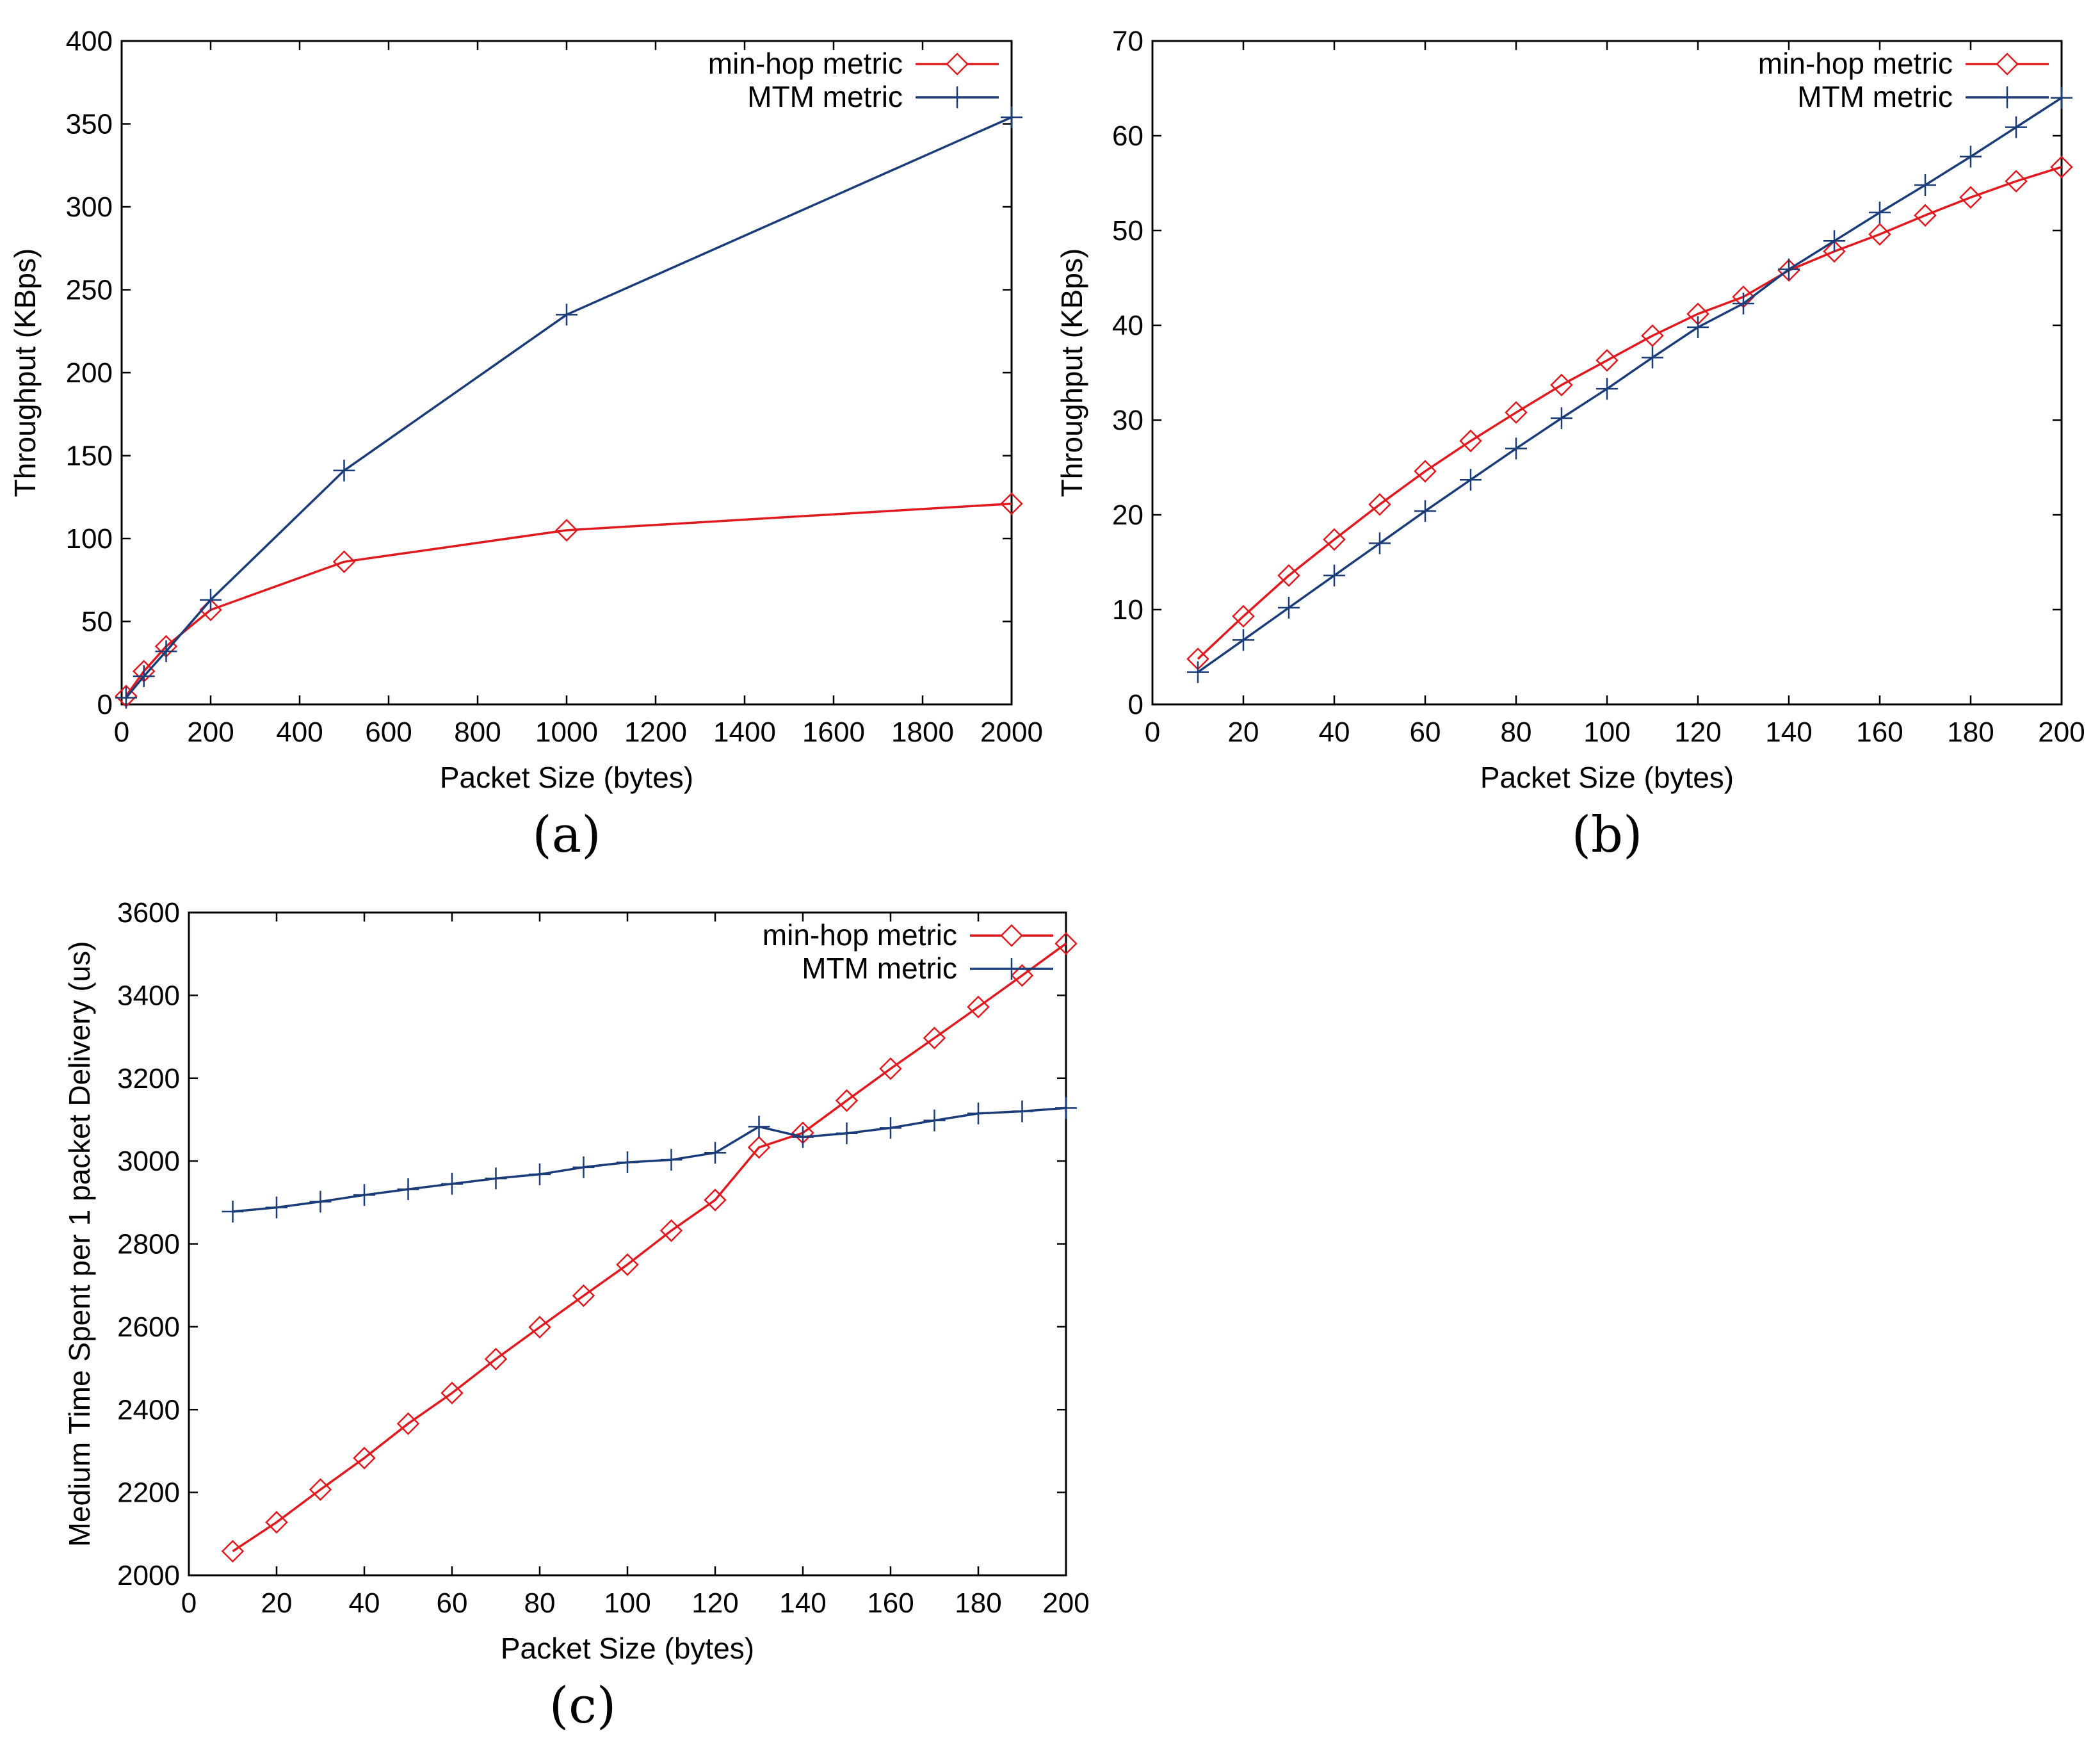 This screenshot has width=2100, height=1761. I want to click on y-tick-label: 30, so click(1127, 420).